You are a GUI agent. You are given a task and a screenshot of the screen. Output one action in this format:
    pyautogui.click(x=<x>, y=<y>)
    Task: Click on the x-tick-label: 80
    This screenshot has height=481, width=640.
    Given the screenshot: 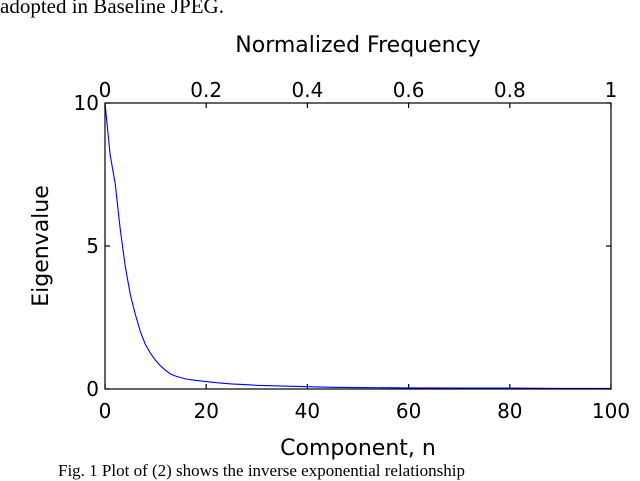 What is the action you would take?
    pyautogui.click(x=509, y=411)
    